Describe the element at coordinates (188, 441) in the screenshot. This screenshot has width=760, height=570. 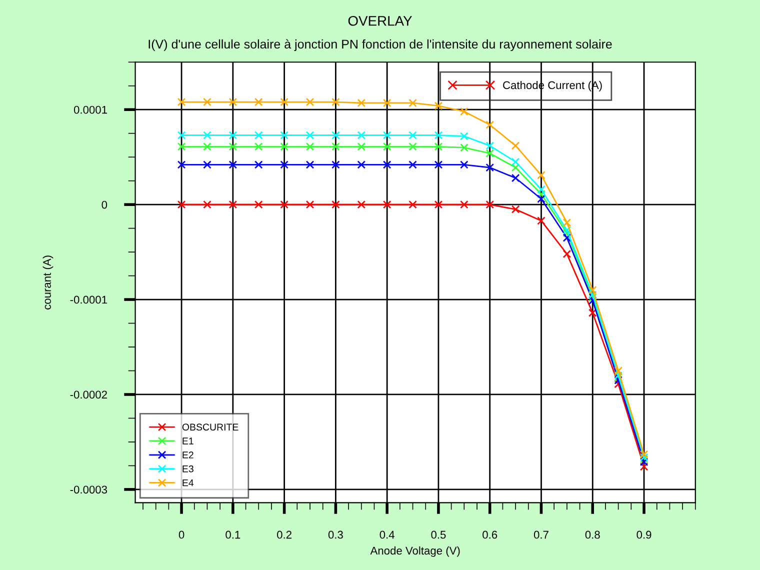
I see `legend-label: E1` at that location.